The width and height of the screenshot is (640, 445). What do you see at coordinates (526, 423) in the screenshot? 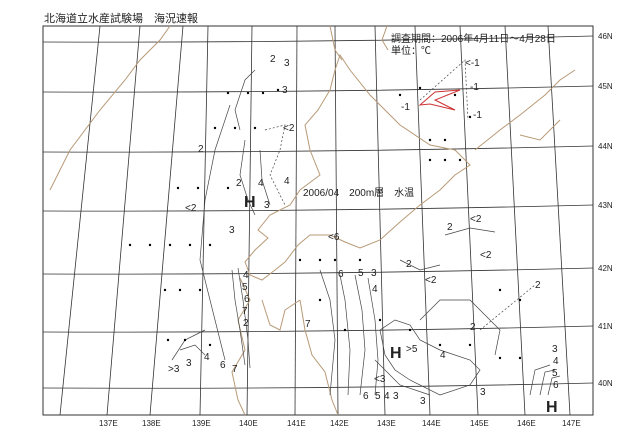
I see `lon-label: 146E` at bounding box center [526, 423].